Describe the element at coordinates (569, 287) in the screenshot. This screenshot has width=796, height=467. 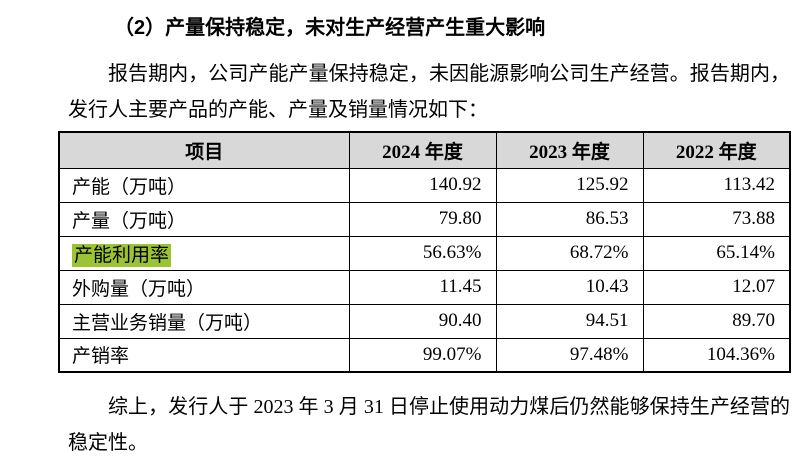
I see `cell-value: 10.43` at that location.